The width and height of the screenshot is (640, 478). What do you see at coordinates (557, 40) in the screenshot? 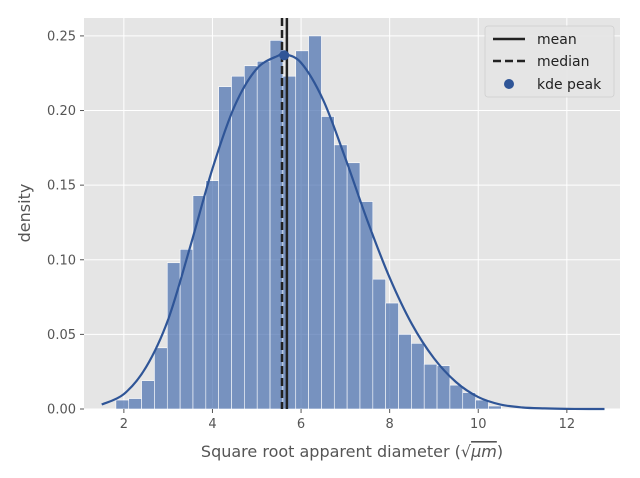
I see `legend-mean-label: mean` at bounding box center [557, 40].